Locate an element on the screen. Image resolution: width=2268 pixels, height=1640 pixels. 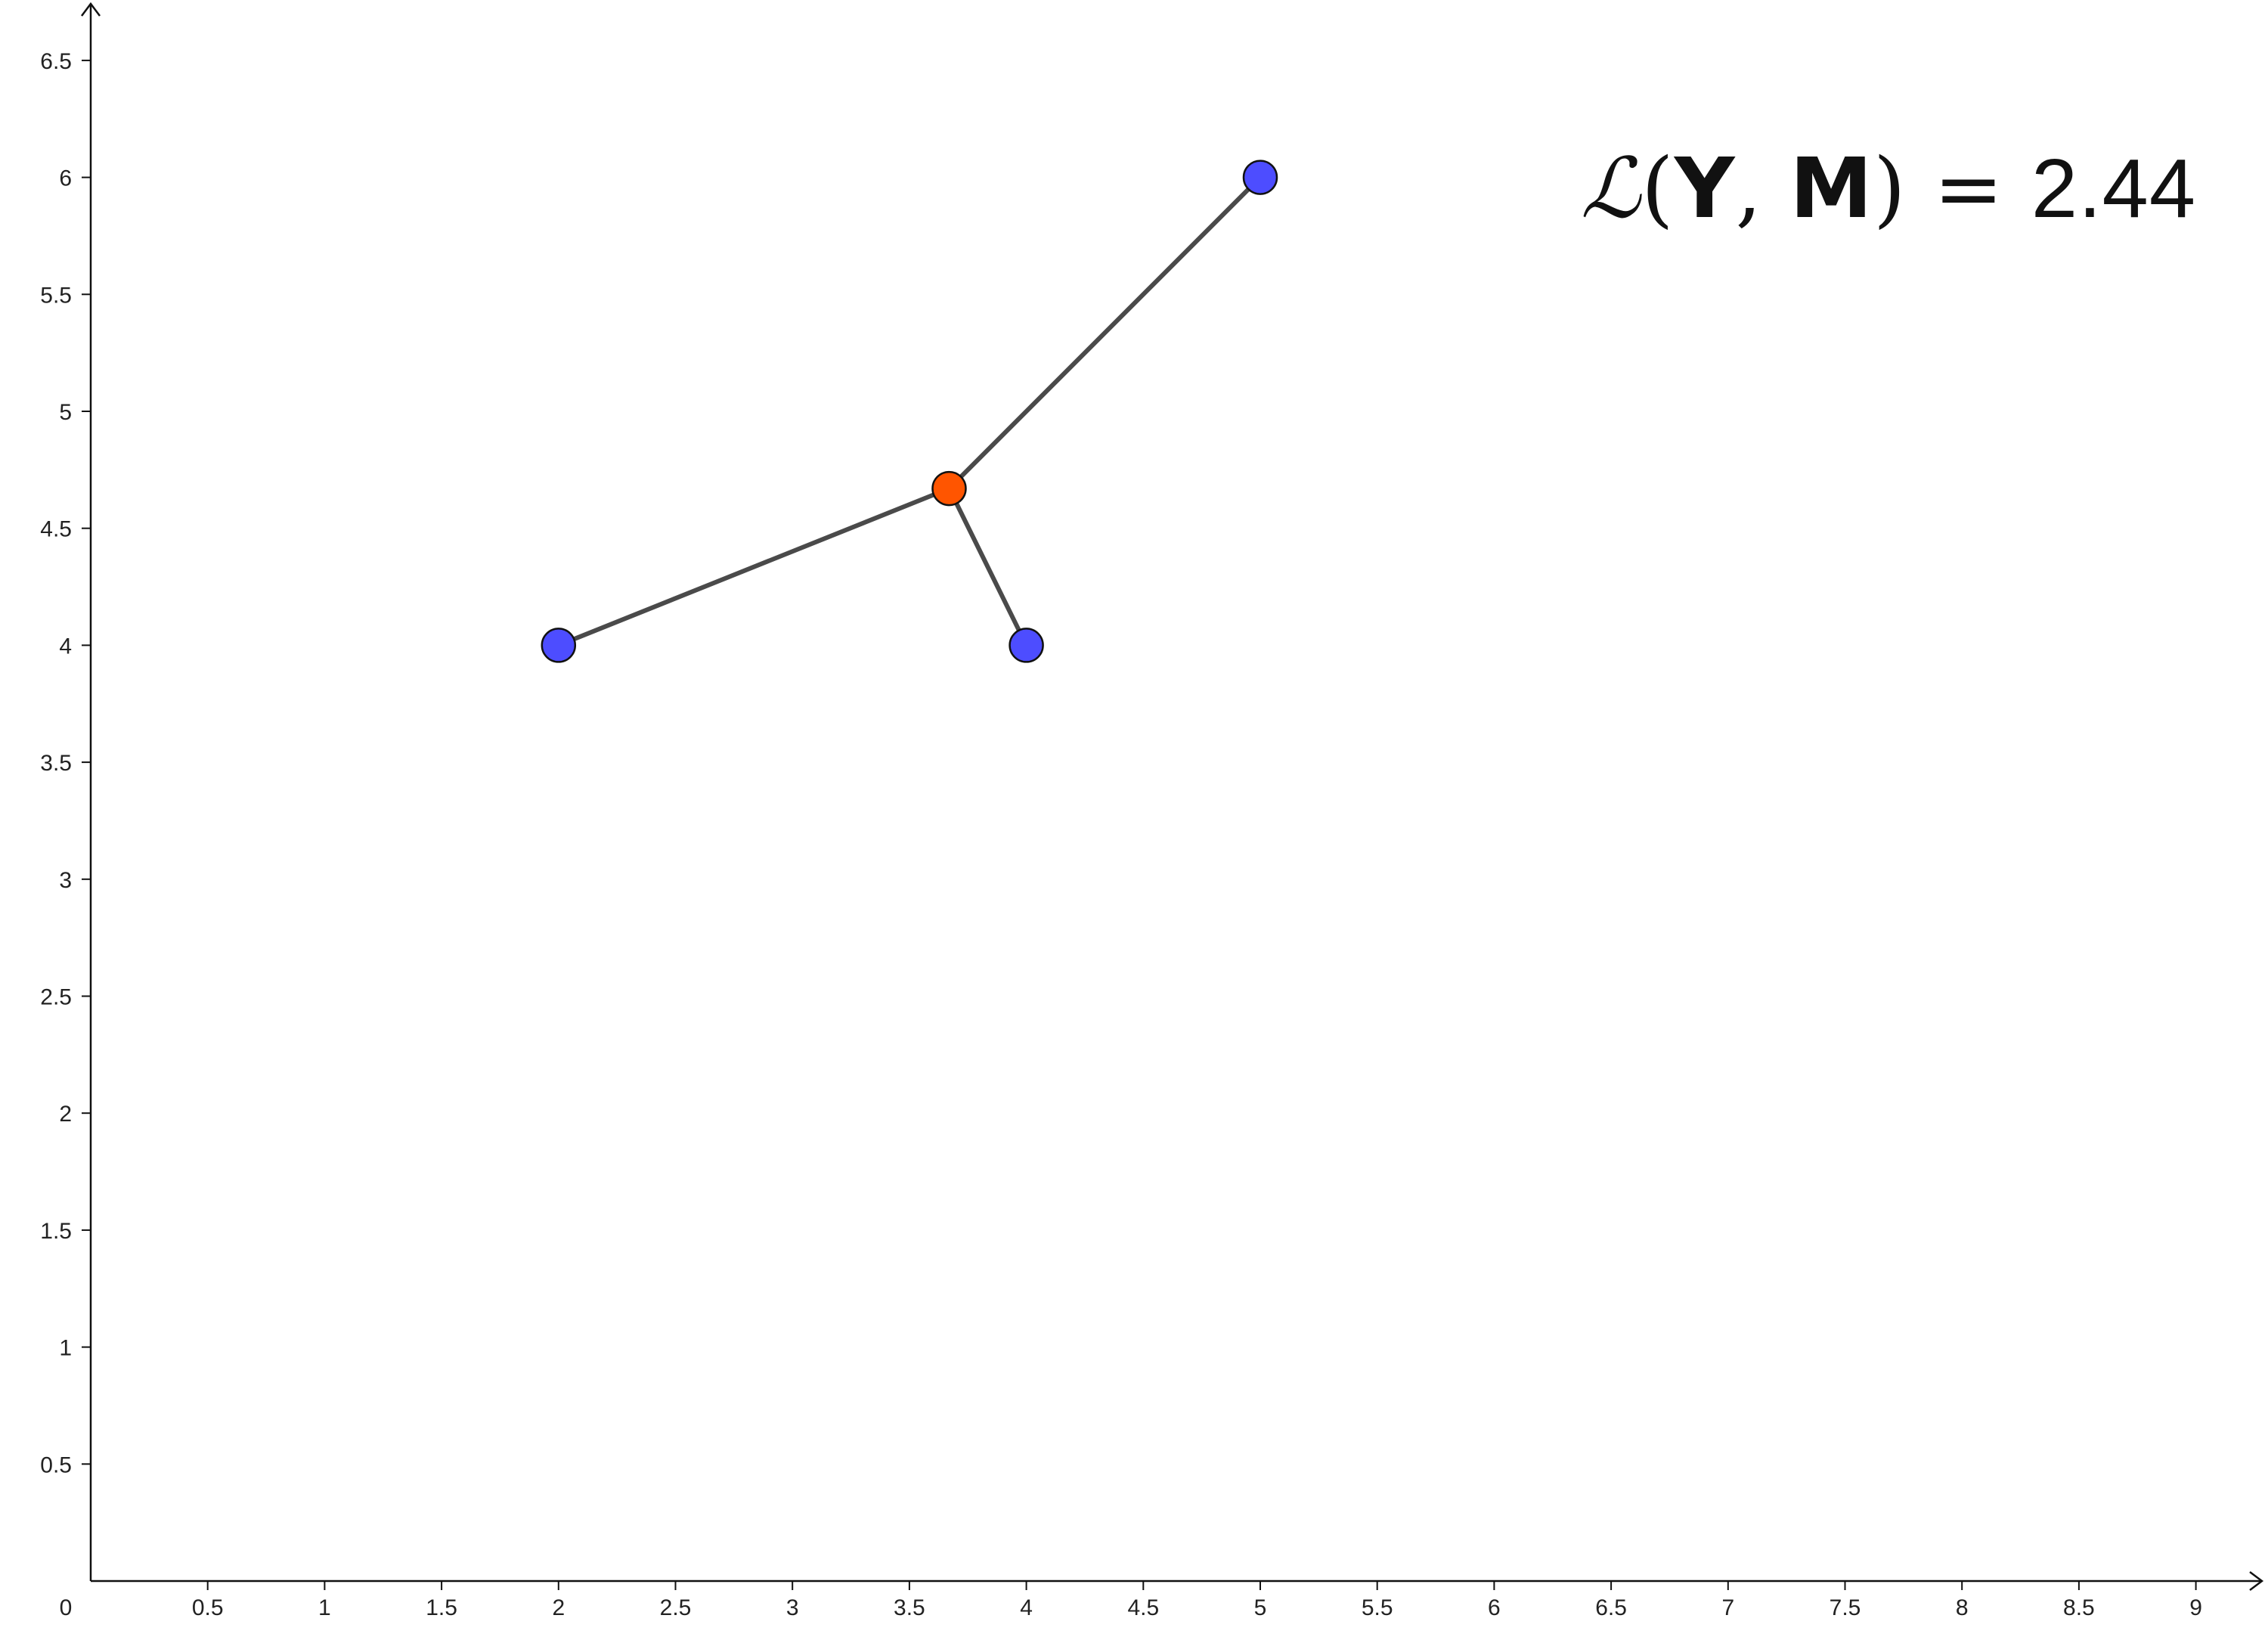
x-tick-label: 7.5 is located at coordinates (1846, 1607).